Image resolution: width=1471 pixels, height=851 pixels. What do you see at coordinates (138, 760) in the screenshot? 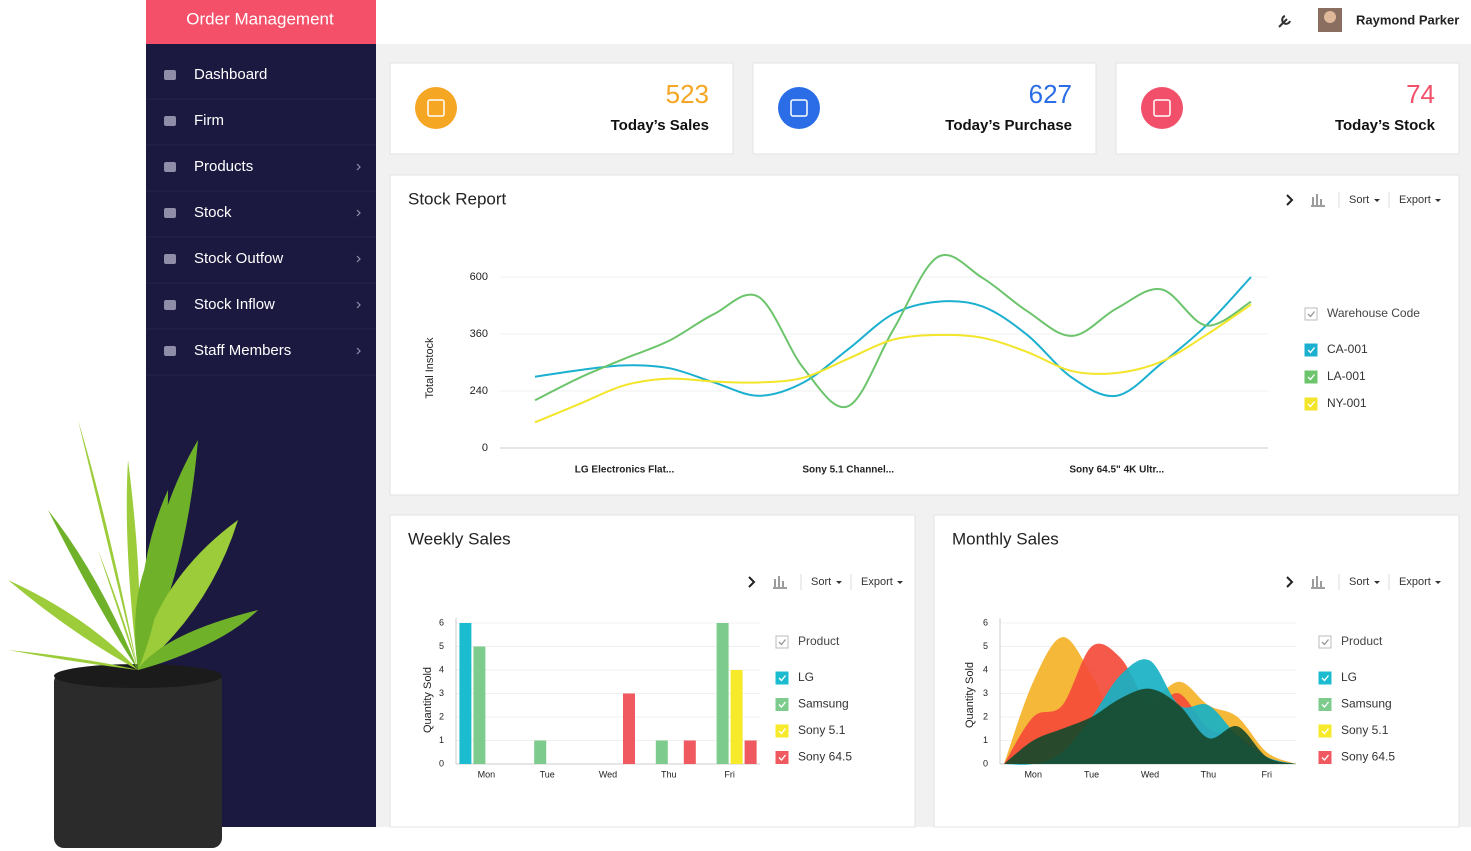
I see `plant-pot` at bounding box center [138, 760].